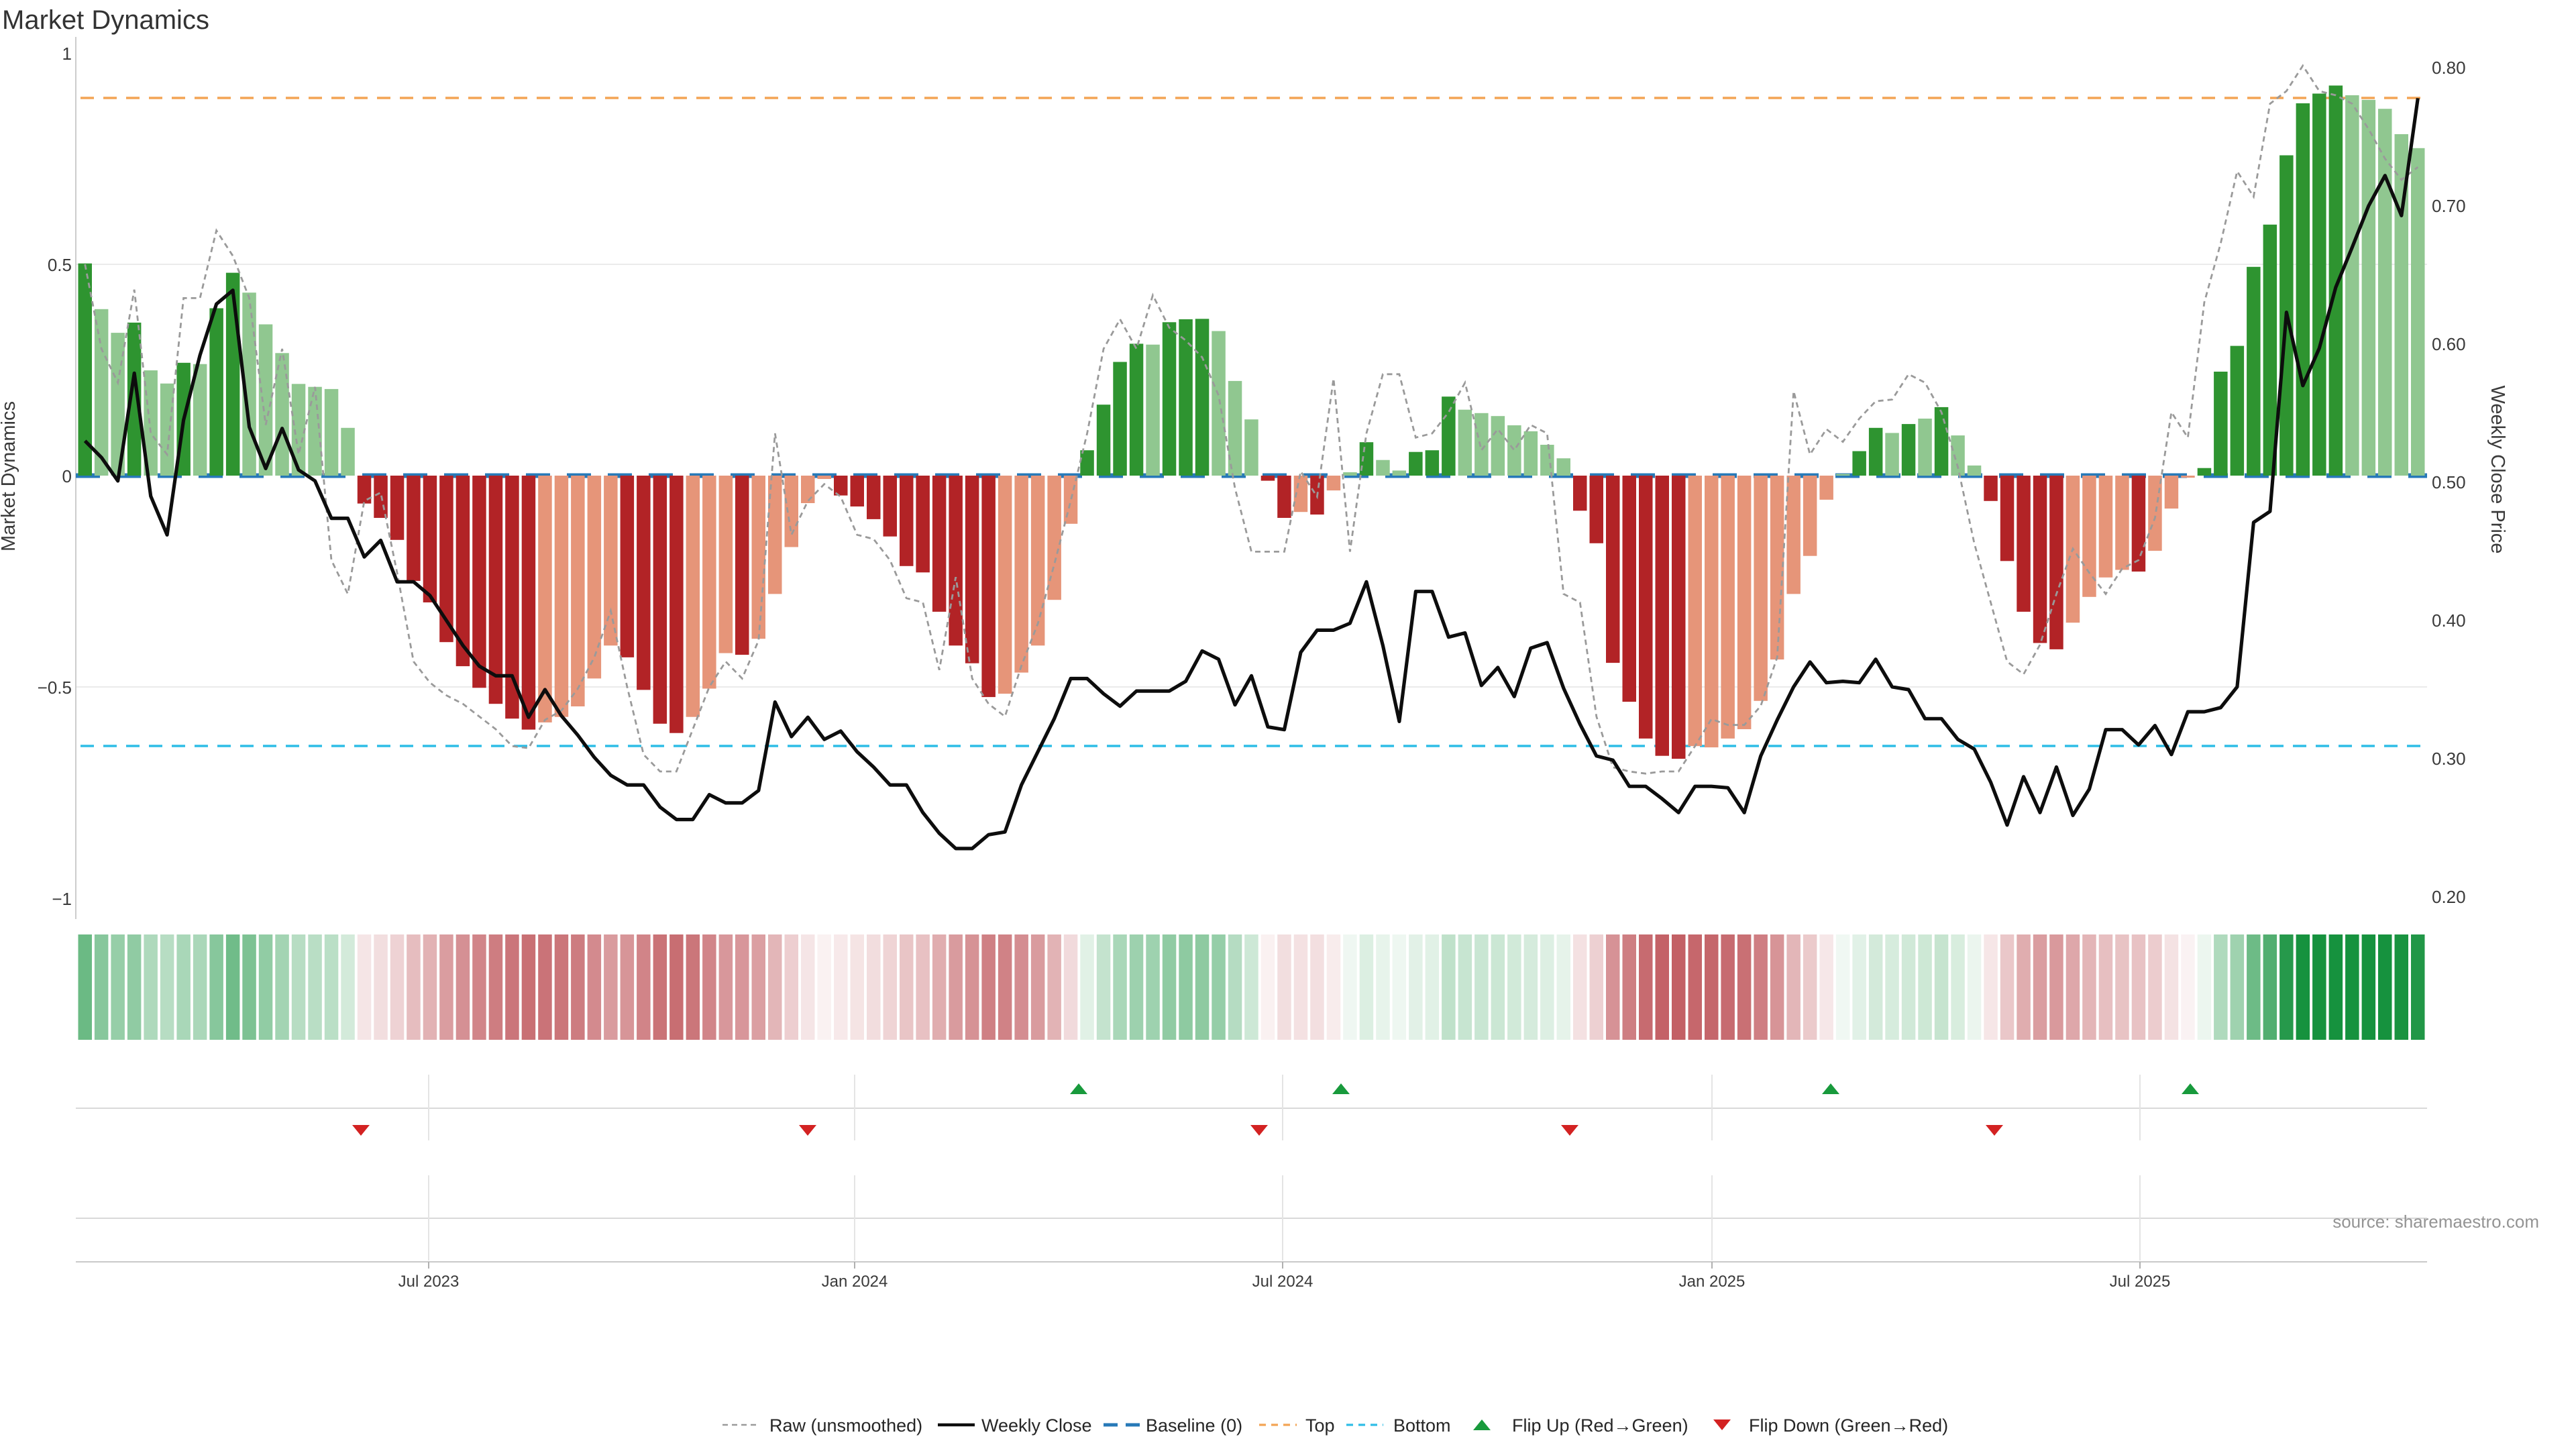 The width and height of the screenshot is (2576, 1449). What do you see at coordinates (60, 265) in the screenshot?
I see `svg-text: 0.5` at bounding box center [60, 265].